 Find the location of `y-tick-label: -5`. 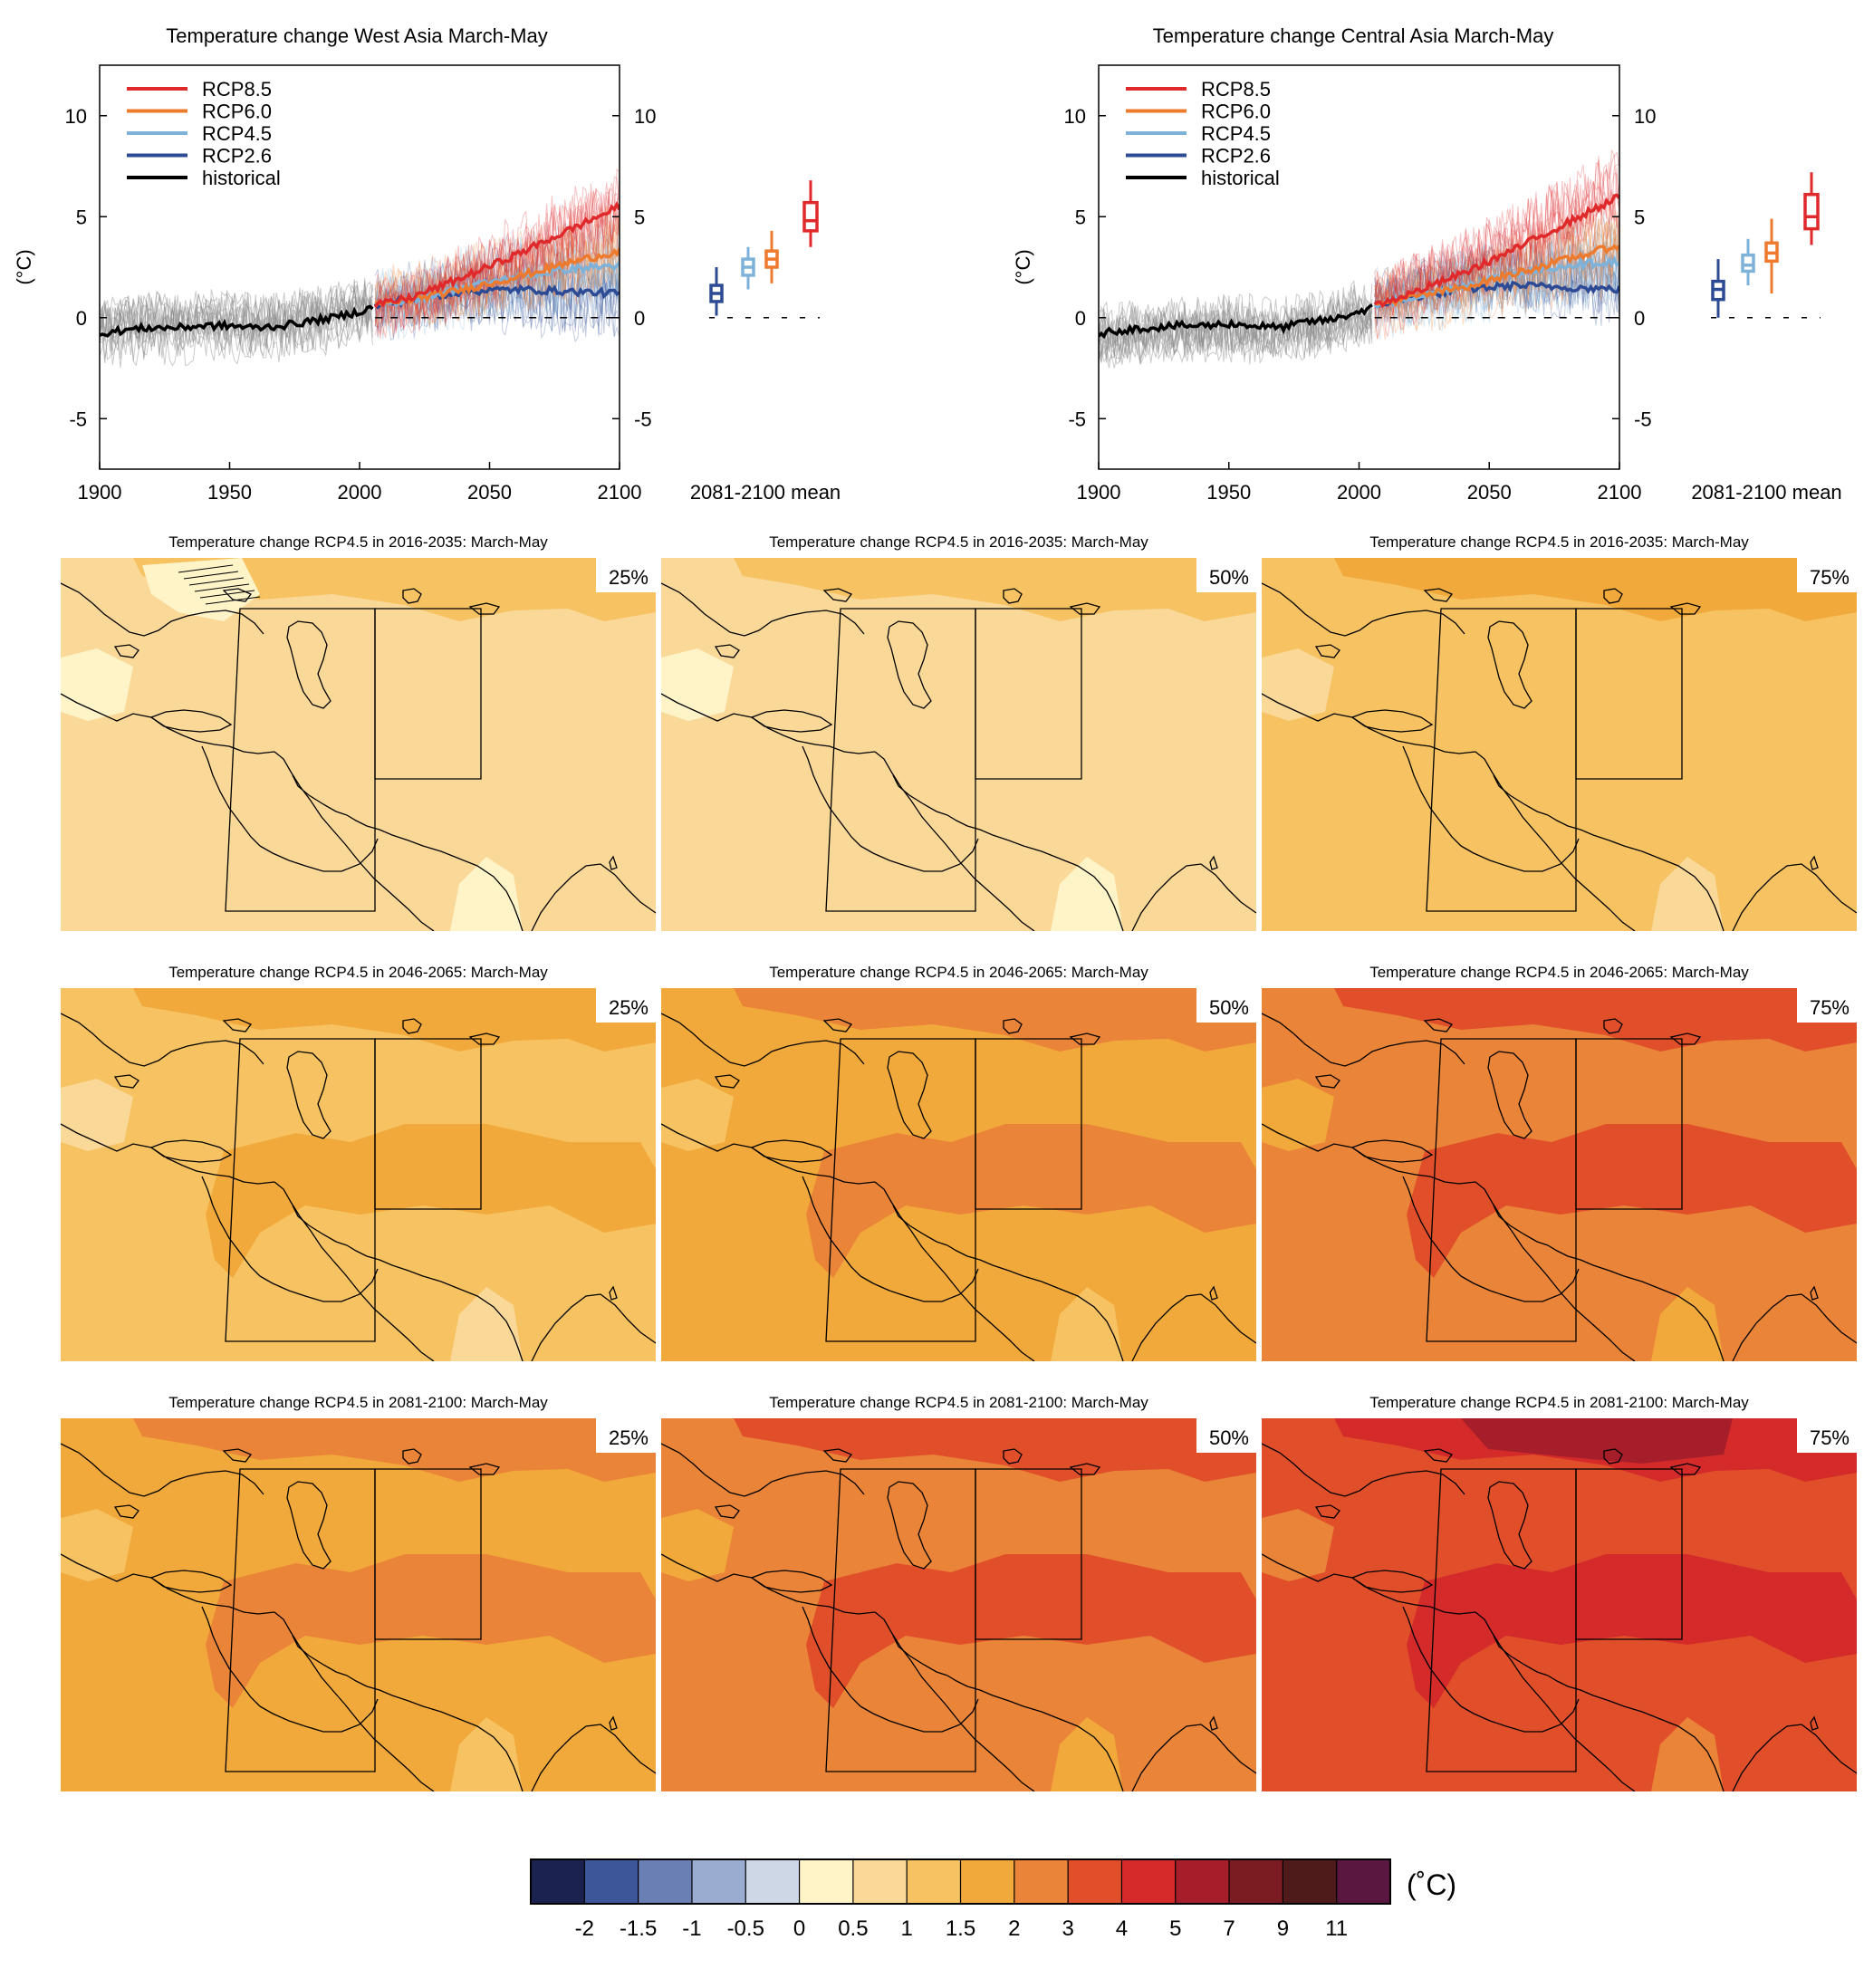

y-tick-label: -5 is located at coordinates (643, 419).